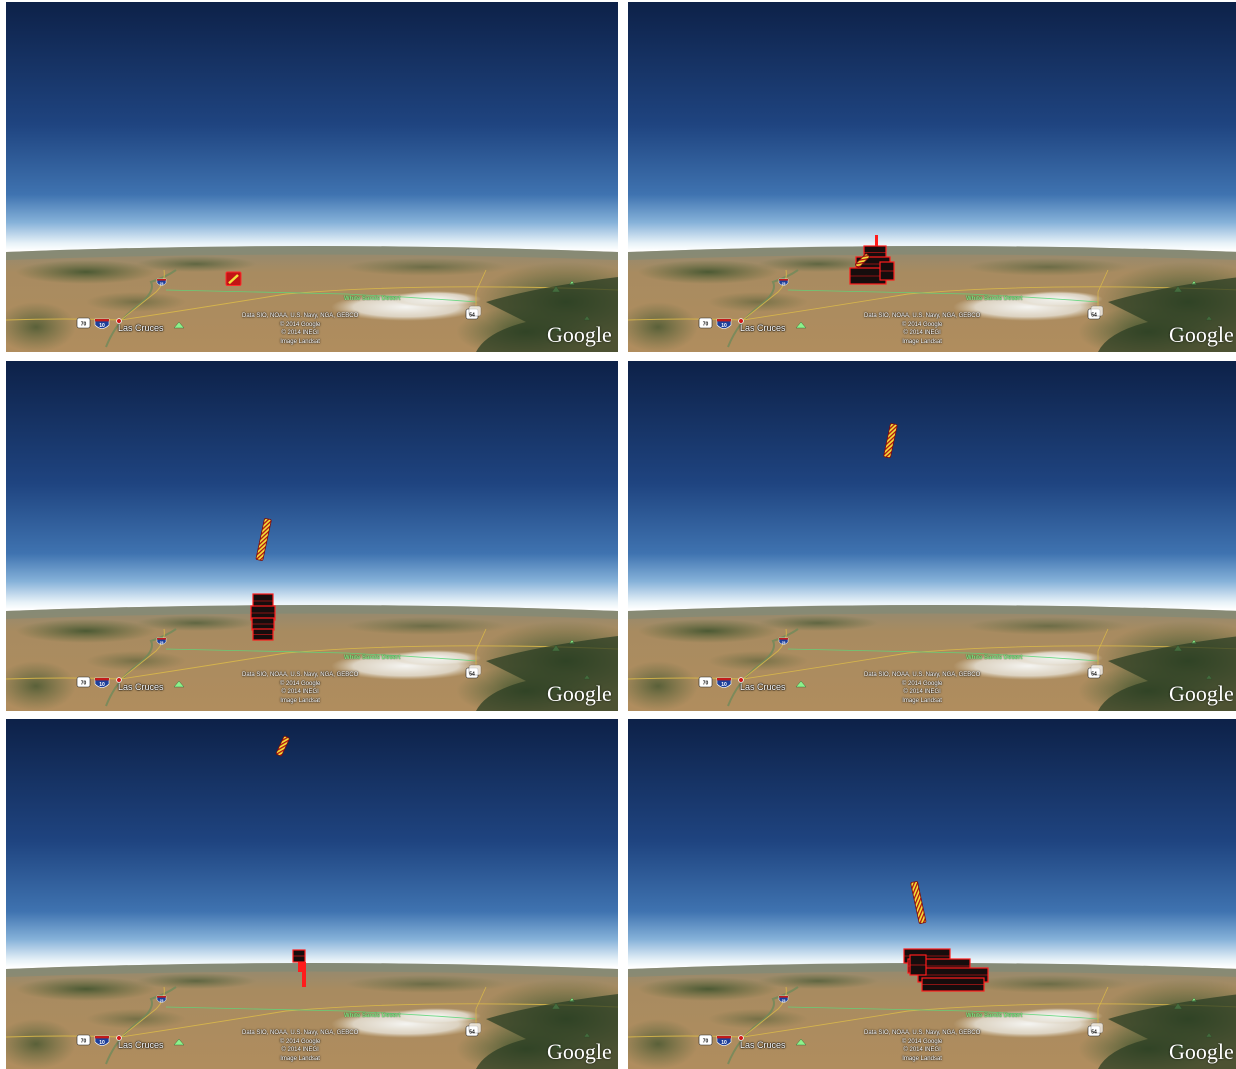 Image resolution: width=1236 pixels, height=1069 pixels. What do you see at coordinates (1167, 314) in the screenshot?
I see `dark-mountains` at bounding box center [1167, 314].